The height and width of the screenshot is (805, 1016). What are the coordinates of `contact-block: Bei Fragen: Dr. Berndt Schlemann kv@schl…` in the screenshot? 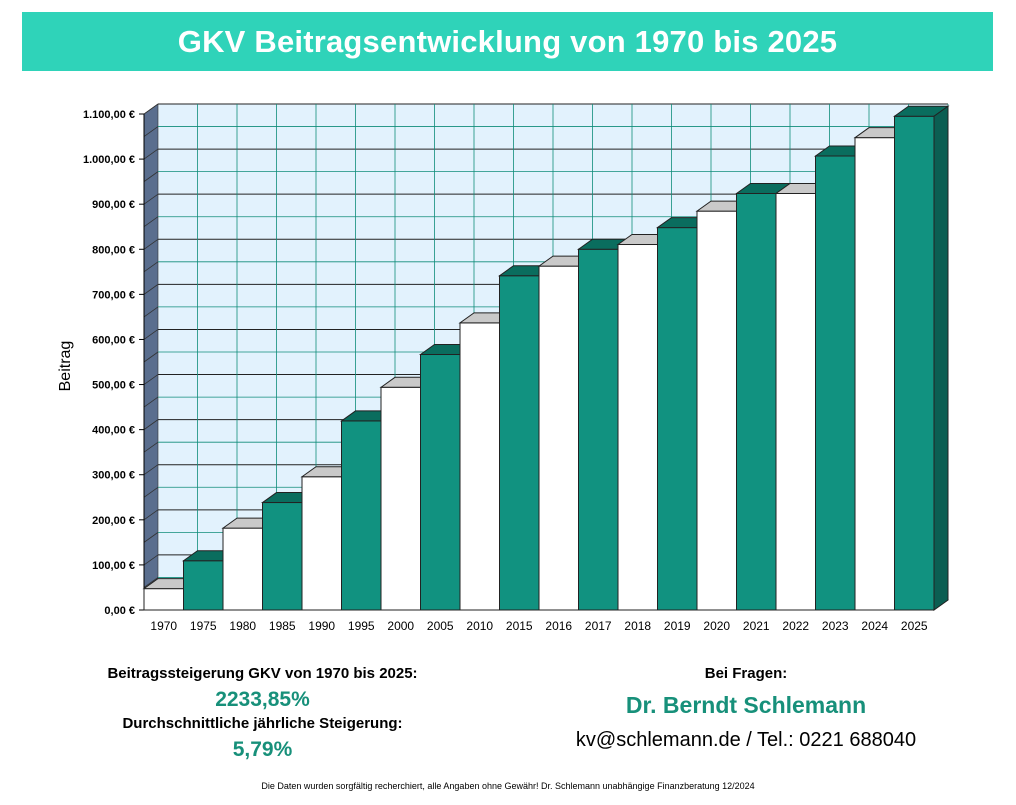 It's located at (746, 708).